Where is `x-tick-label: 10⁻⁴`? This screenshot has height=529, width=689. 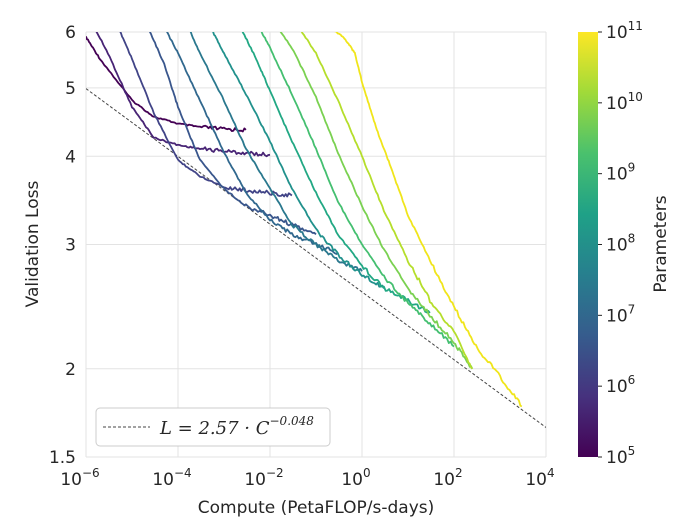
x-tick-label: 10⁻⁴ is located at coordinates (171, 478).